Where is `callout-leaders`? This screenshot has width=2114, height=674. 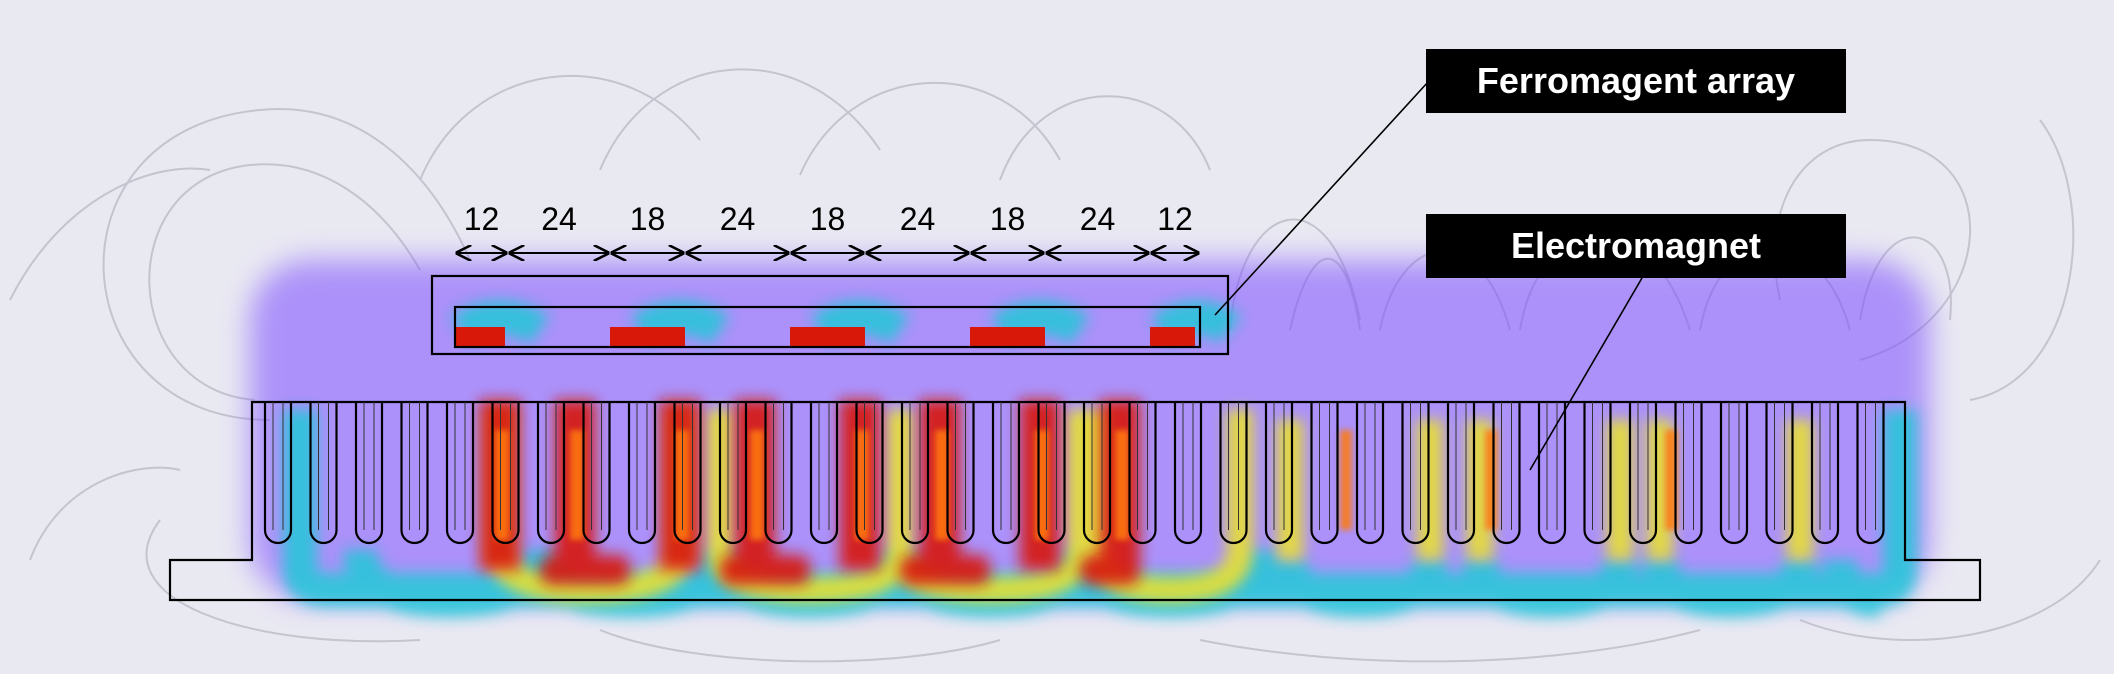
callout-leaders is located at coordinates (1428, 276).